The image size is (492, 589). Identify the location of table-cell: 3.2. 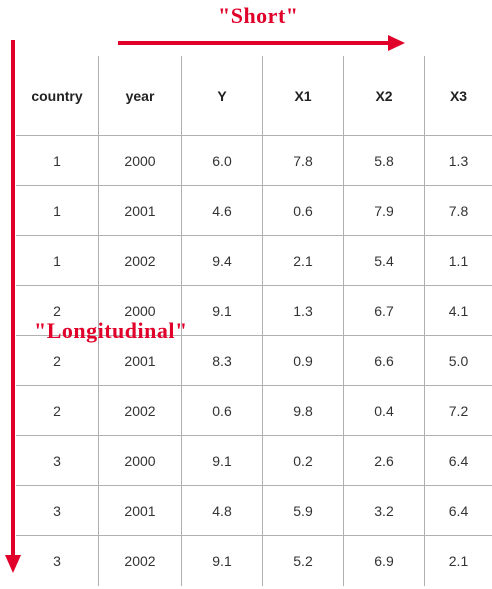
(384, 511).